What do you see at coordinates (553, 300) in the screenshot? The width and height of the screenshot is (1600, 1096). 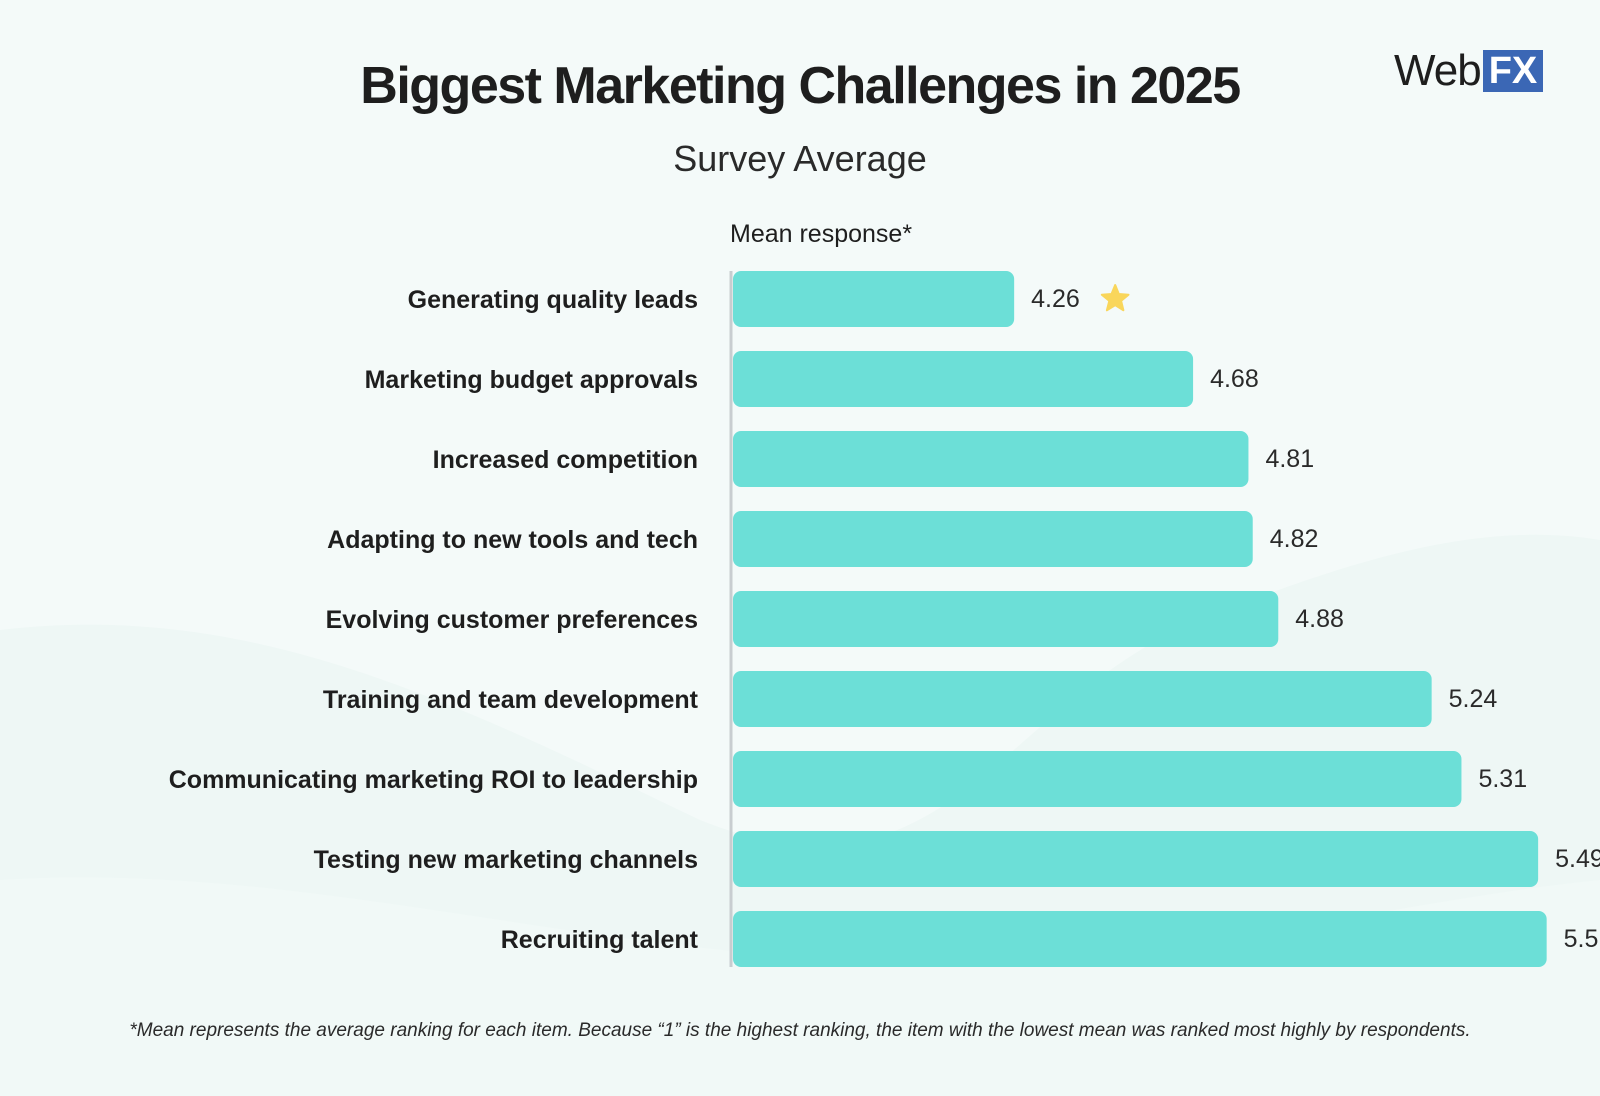 I see `category-label: Generating quality leads` at bounding box center [553, 300].